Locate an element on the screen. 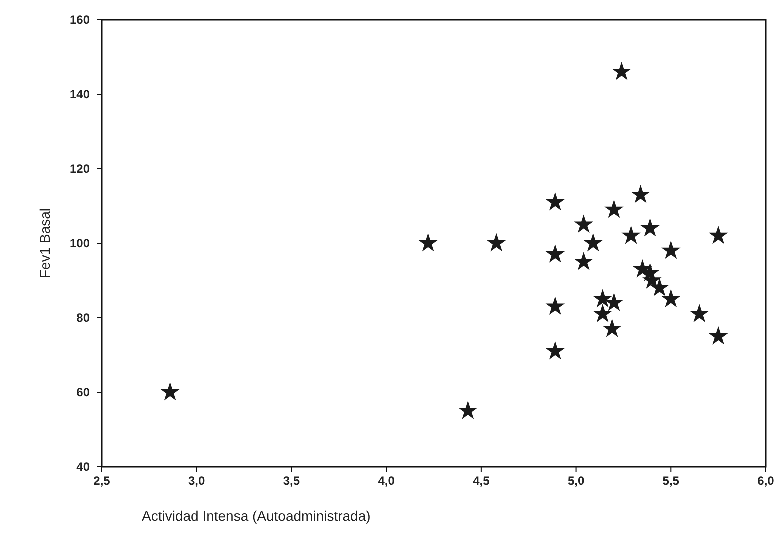 Image resolution: width=781 pixels, height=546 pixels. x-tick-label: 3,5 is located at coordinates (291, 481).